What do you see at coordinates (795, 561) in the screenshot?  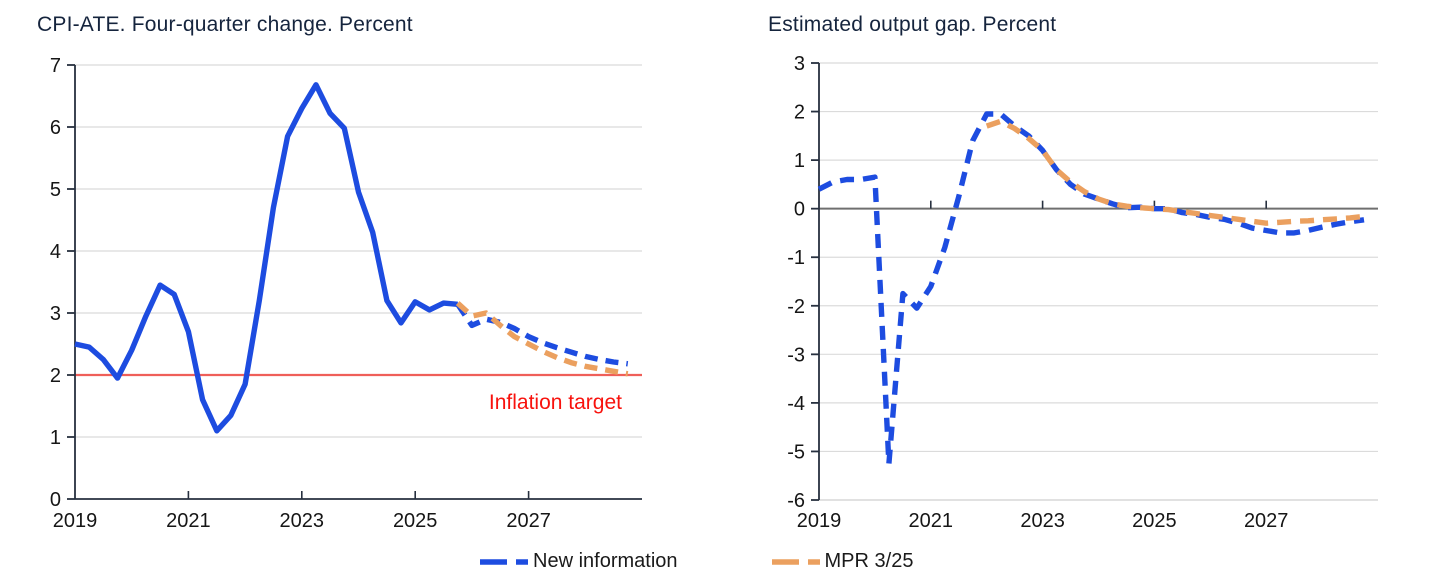 I see `mpr-3-25-dash-icon` at bounding box center [795, 561].